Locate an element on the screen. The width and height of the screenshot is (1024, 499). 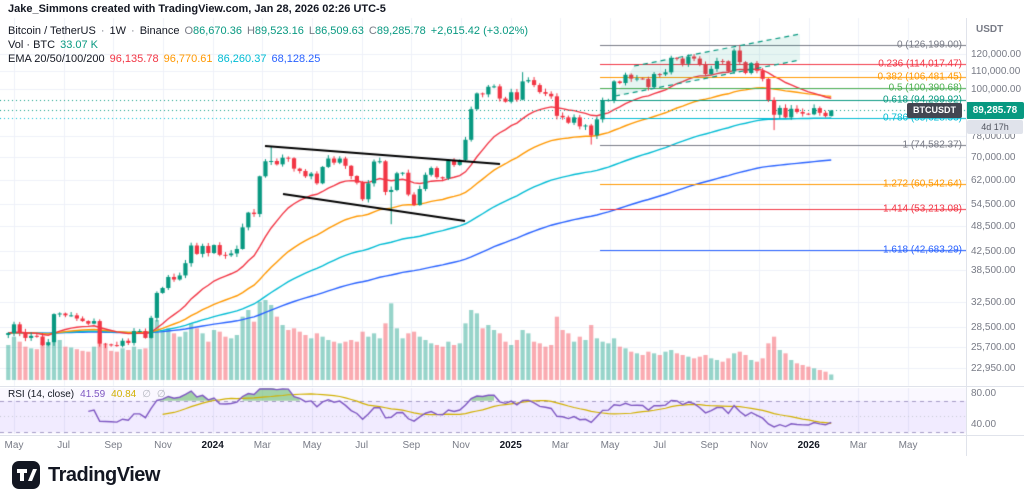
symbol-tag-badge: BTCUSDT is located at coordinates (934, 110).